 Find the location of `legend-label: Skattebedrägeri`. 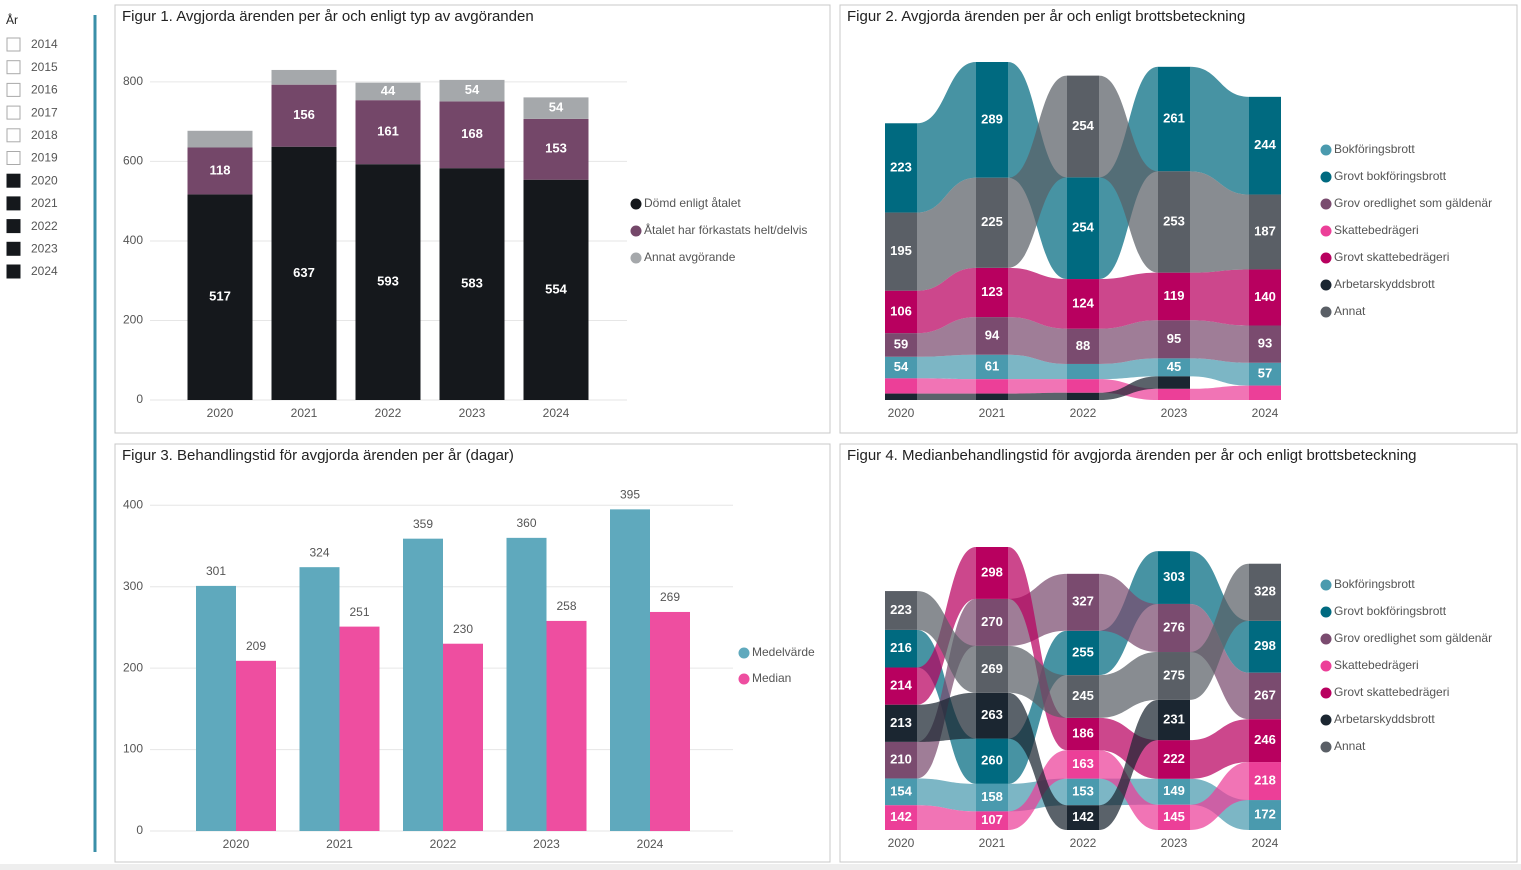

legend-label: Skattebedrägeri is located at coordinates (1376, 230).